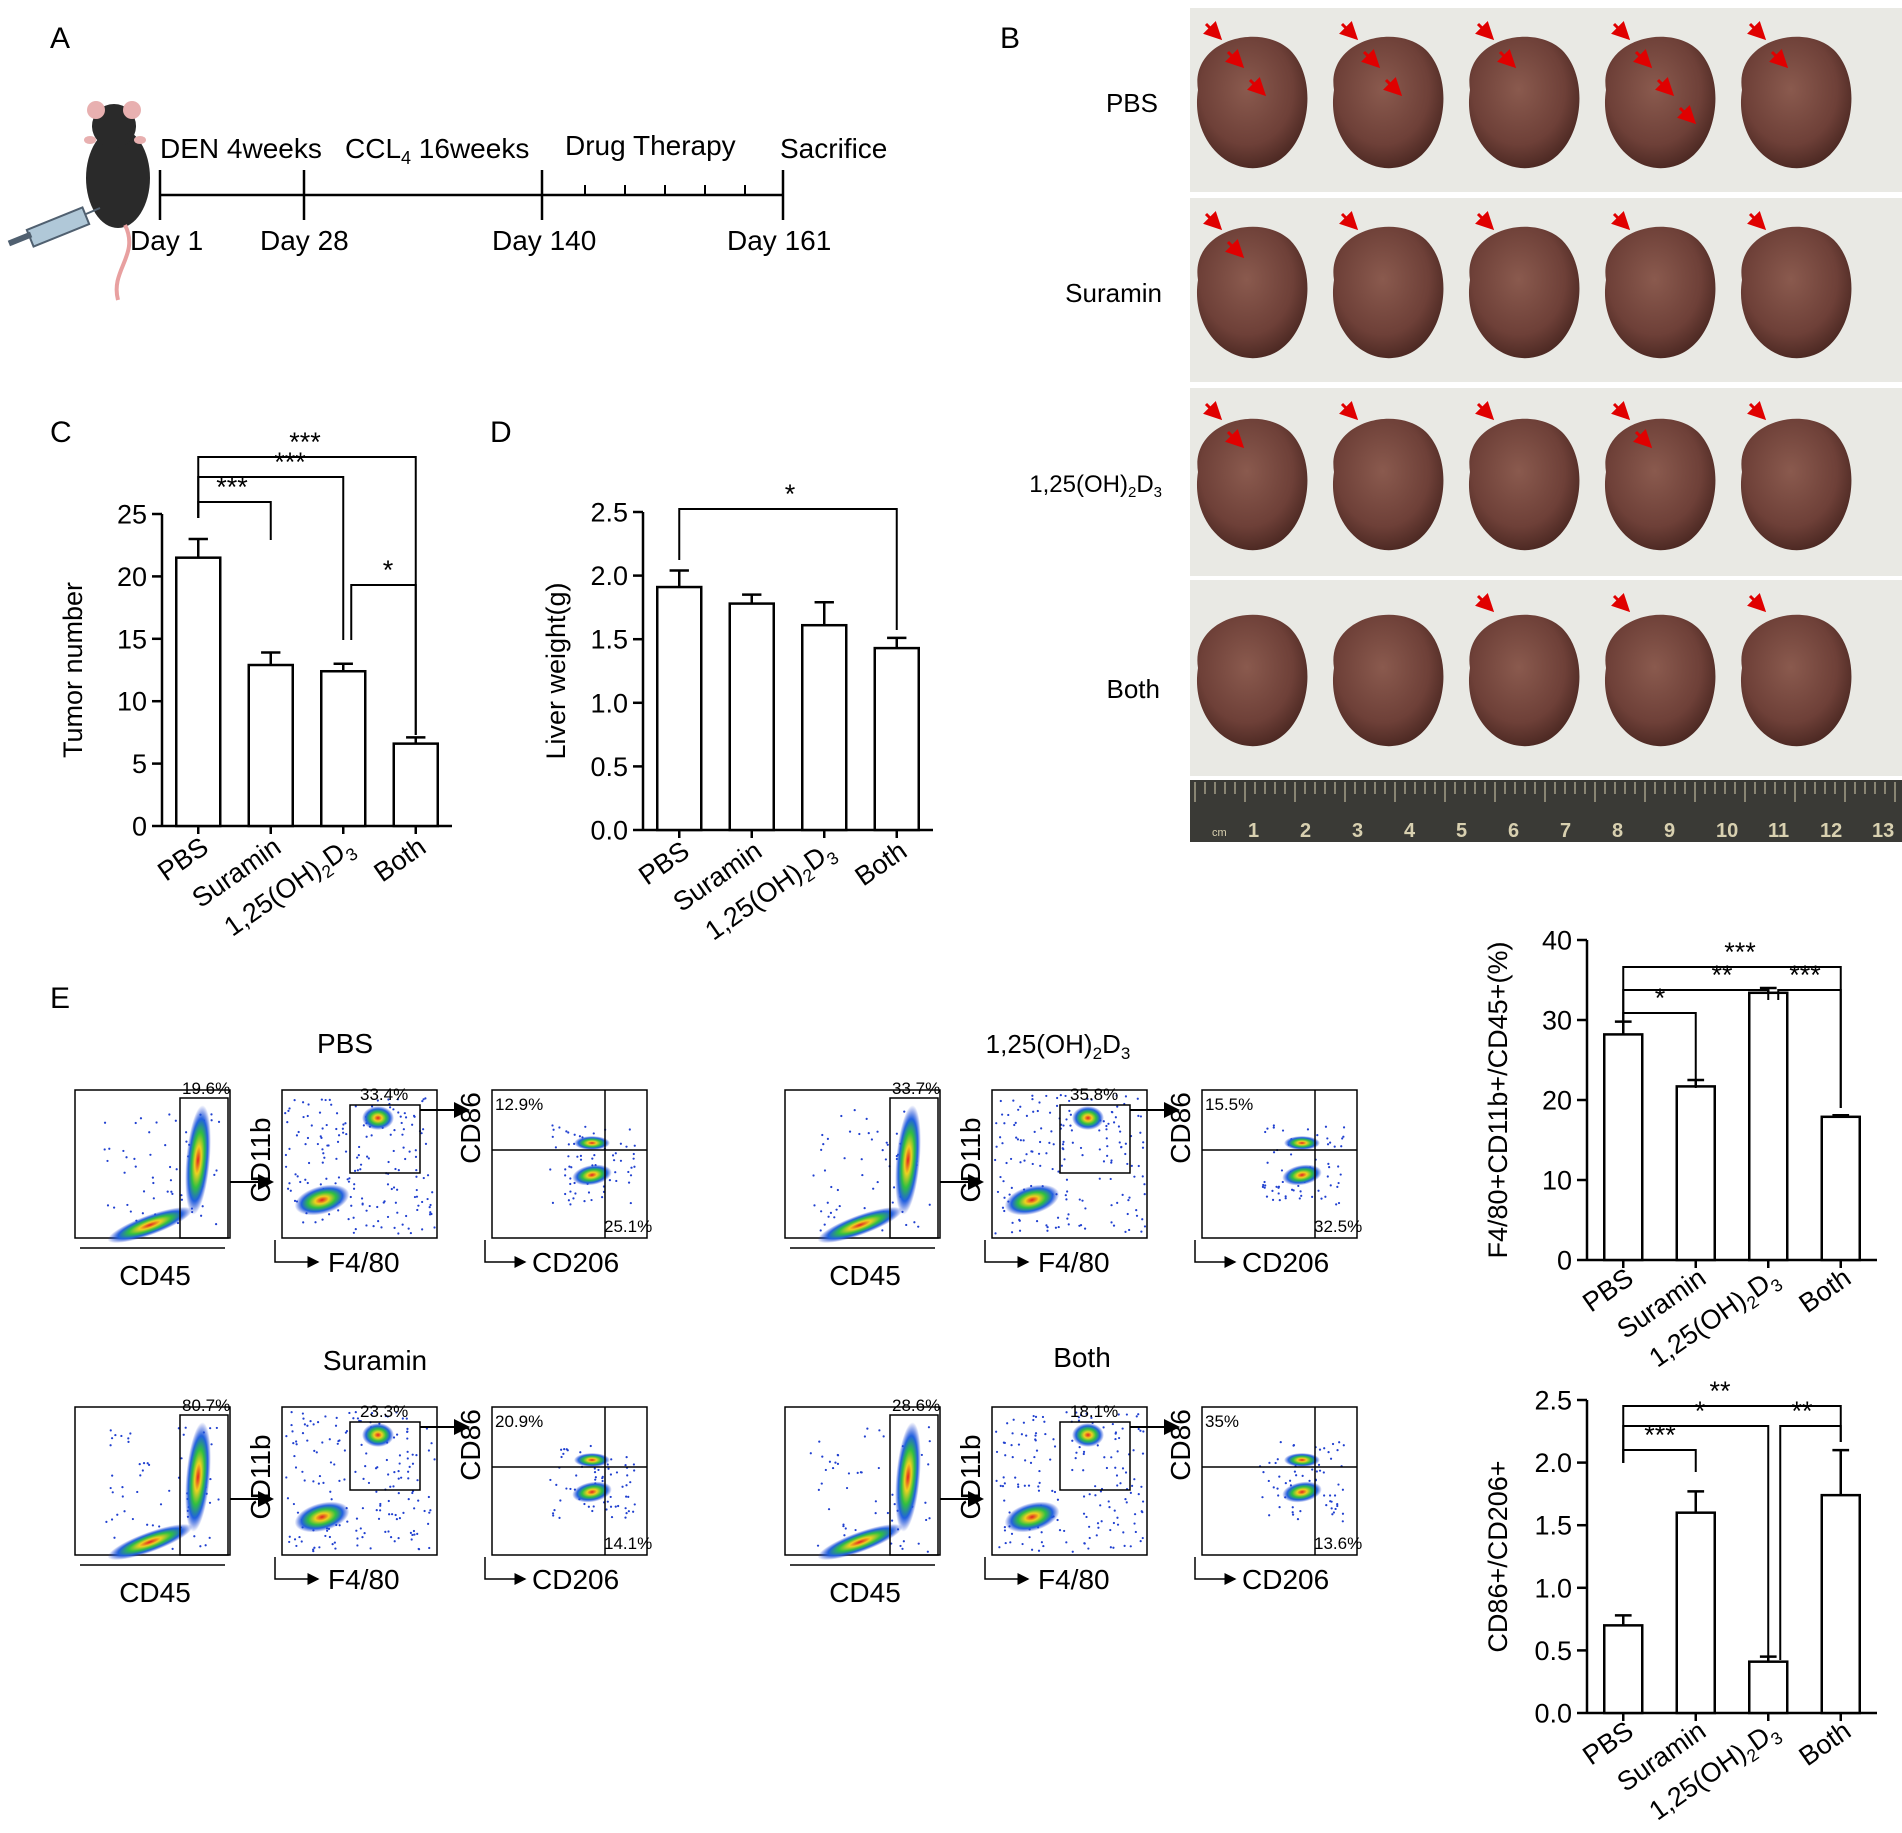  Describe the element at coordinates (1125, 1053) in the screenshot. I see `flow-group-title-part: 3` at that location.